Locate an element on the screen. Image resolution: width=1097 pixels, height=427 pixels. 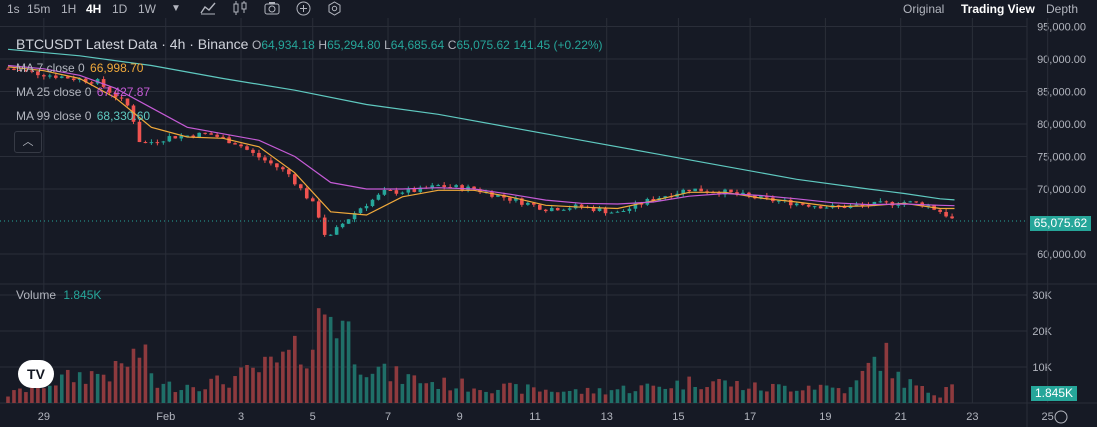
tradingview-logo: TV is located at coordinates (36, 374).